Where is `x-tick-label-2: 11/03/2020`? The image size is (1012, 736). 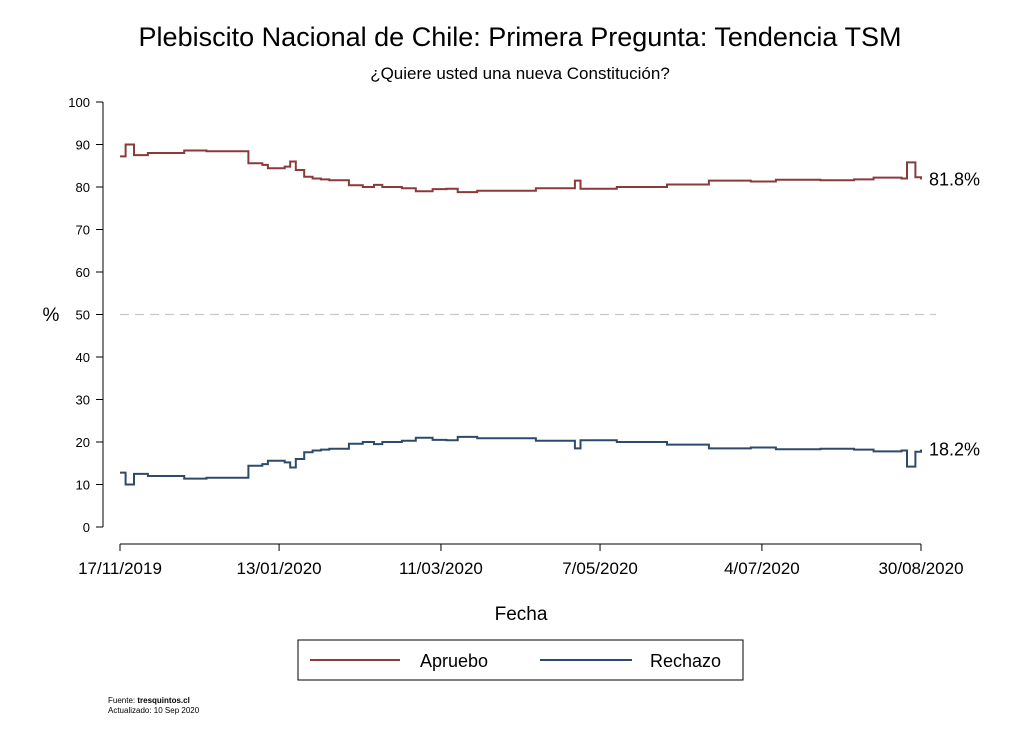
x-tick-label-2: 11/03/2020 is located at coordinates (441, 568).